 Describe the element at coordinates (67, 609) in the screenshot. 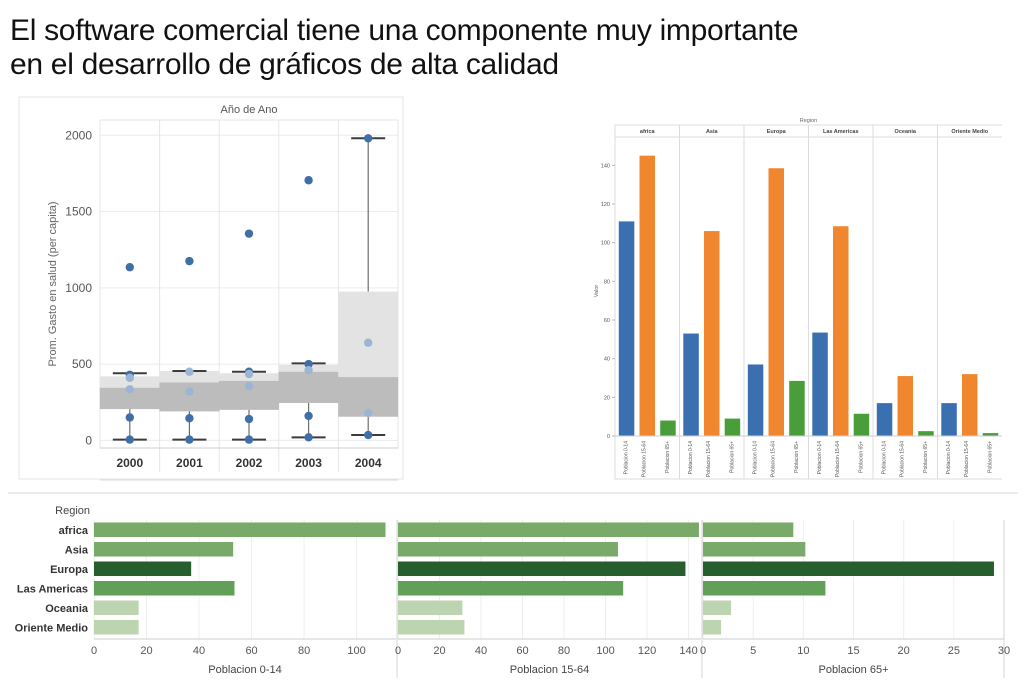

I see `row-label: Oceania` at that location.